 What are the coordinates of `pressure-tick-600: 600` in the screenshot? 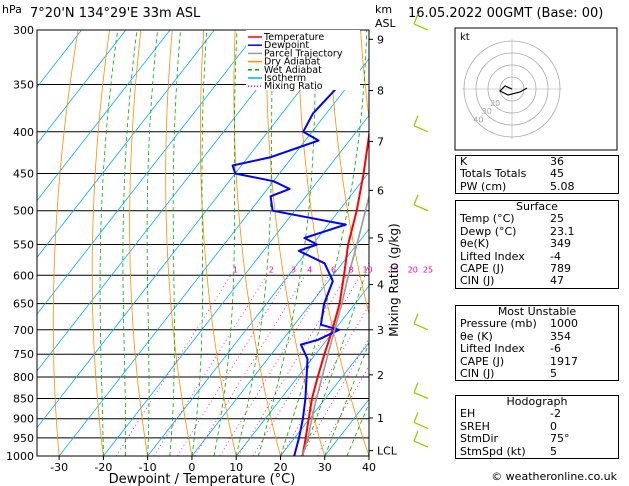 It's located at (23, 275).